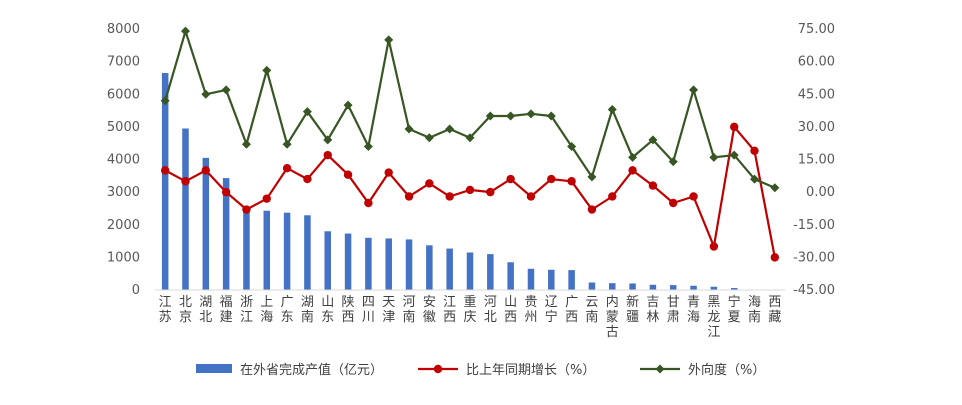 This screenshot has width=962, height=405. Describe the element at coordinates (123, 62) in the screenshot. I see `y-left-tick-label: 7000` at that location.